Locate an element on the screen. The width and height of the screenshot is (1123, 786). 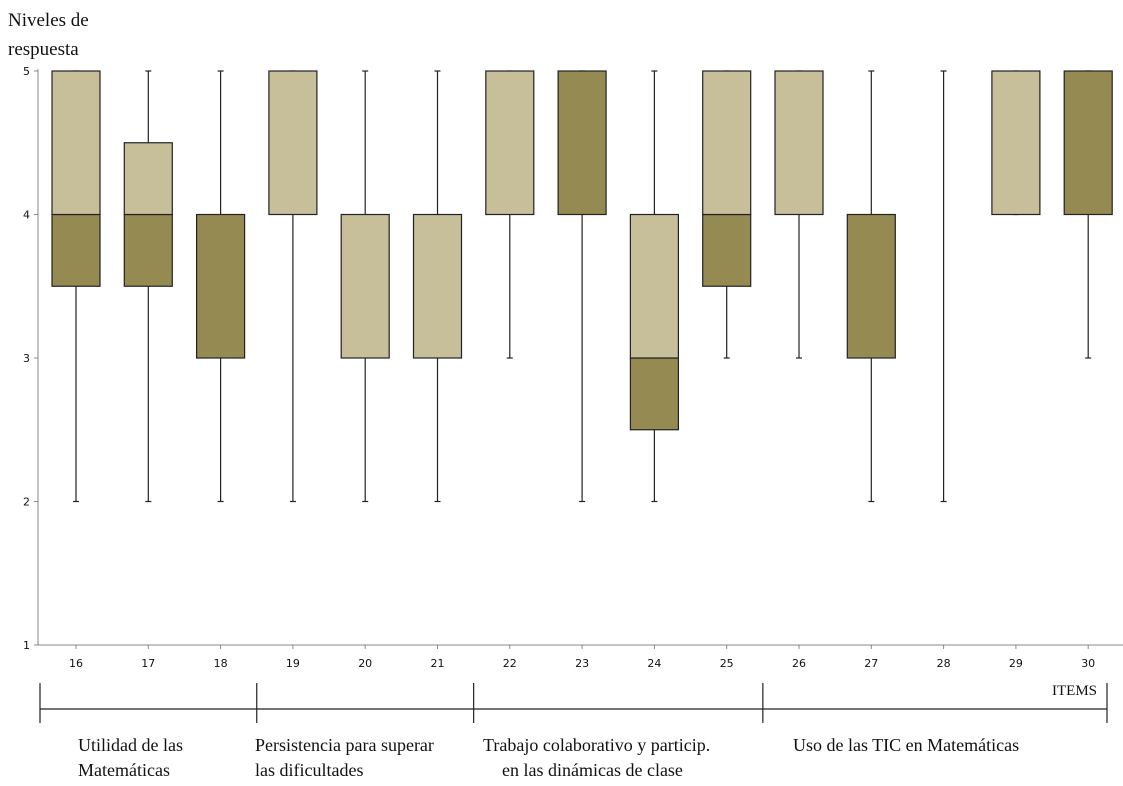
y-tick-label: 4 is located at coordinates (26, 215).